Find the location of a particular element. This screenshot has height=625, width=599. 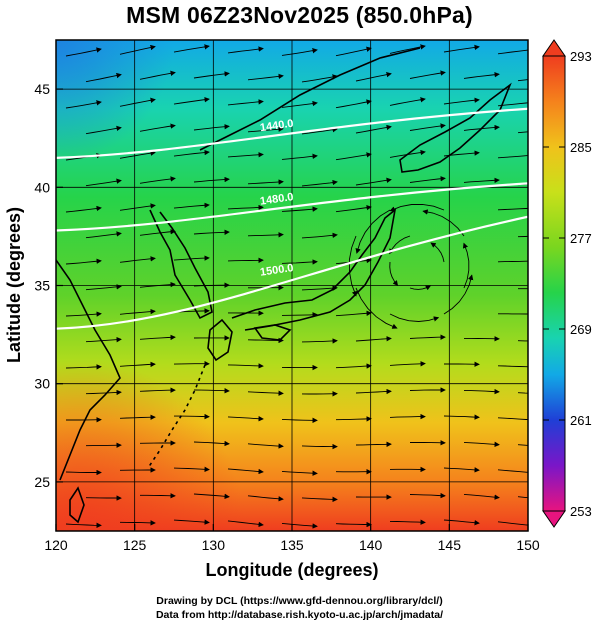

shikoku-coastline is located at coordinates (272, 332).